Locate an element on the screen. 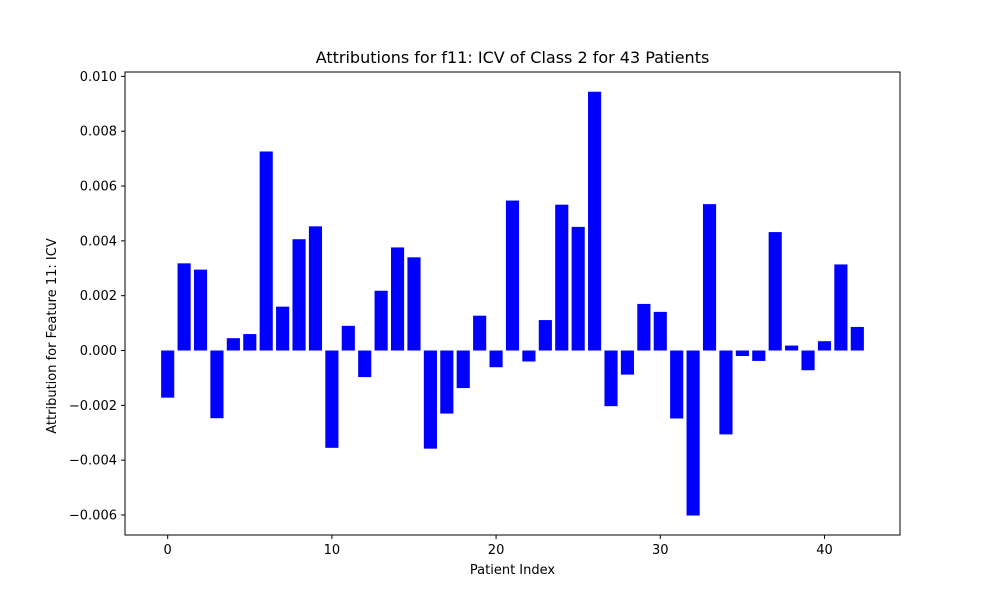 The height and width of the screenshot is (600, 1000). y-tick-label: −0.006 is located at coordinates (93, 515).